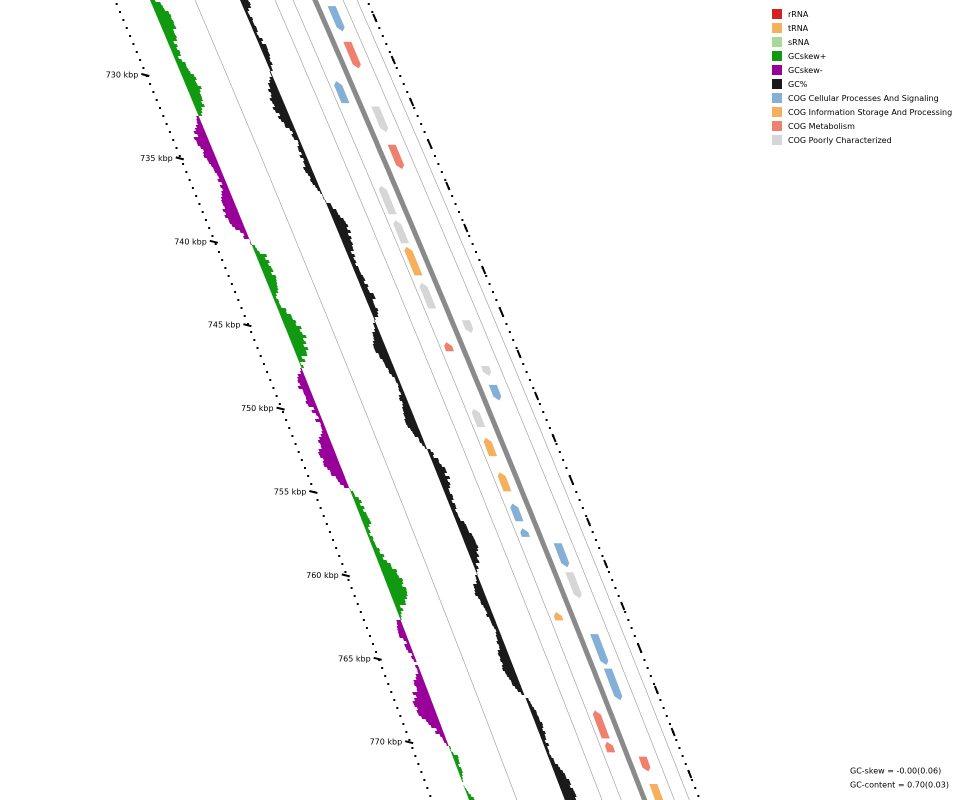 The height and width of the screenshot is (800, 960). I want to click on ruler-label: 750 kbp, so click(257, 408).